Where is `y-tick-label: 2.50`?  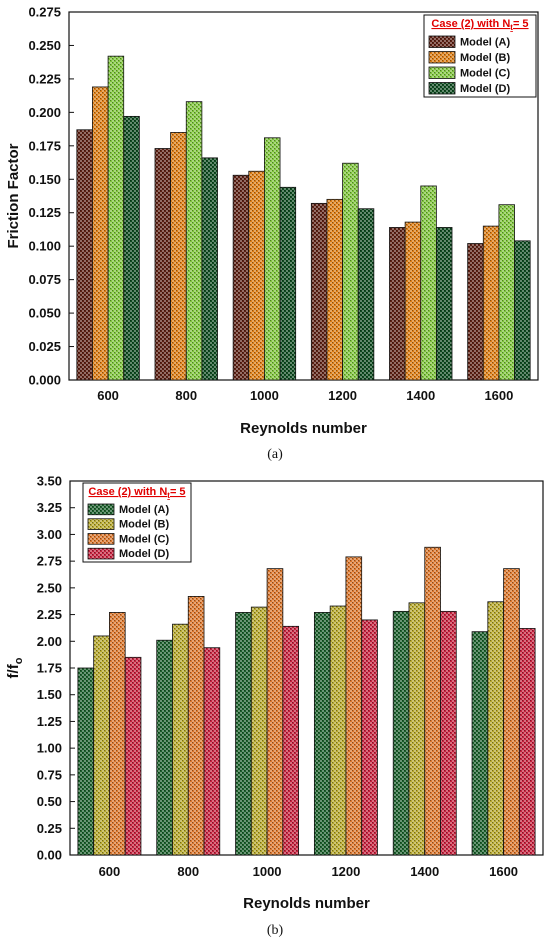 y-tick-label: 2.50 is located at coordinates (49, 587).